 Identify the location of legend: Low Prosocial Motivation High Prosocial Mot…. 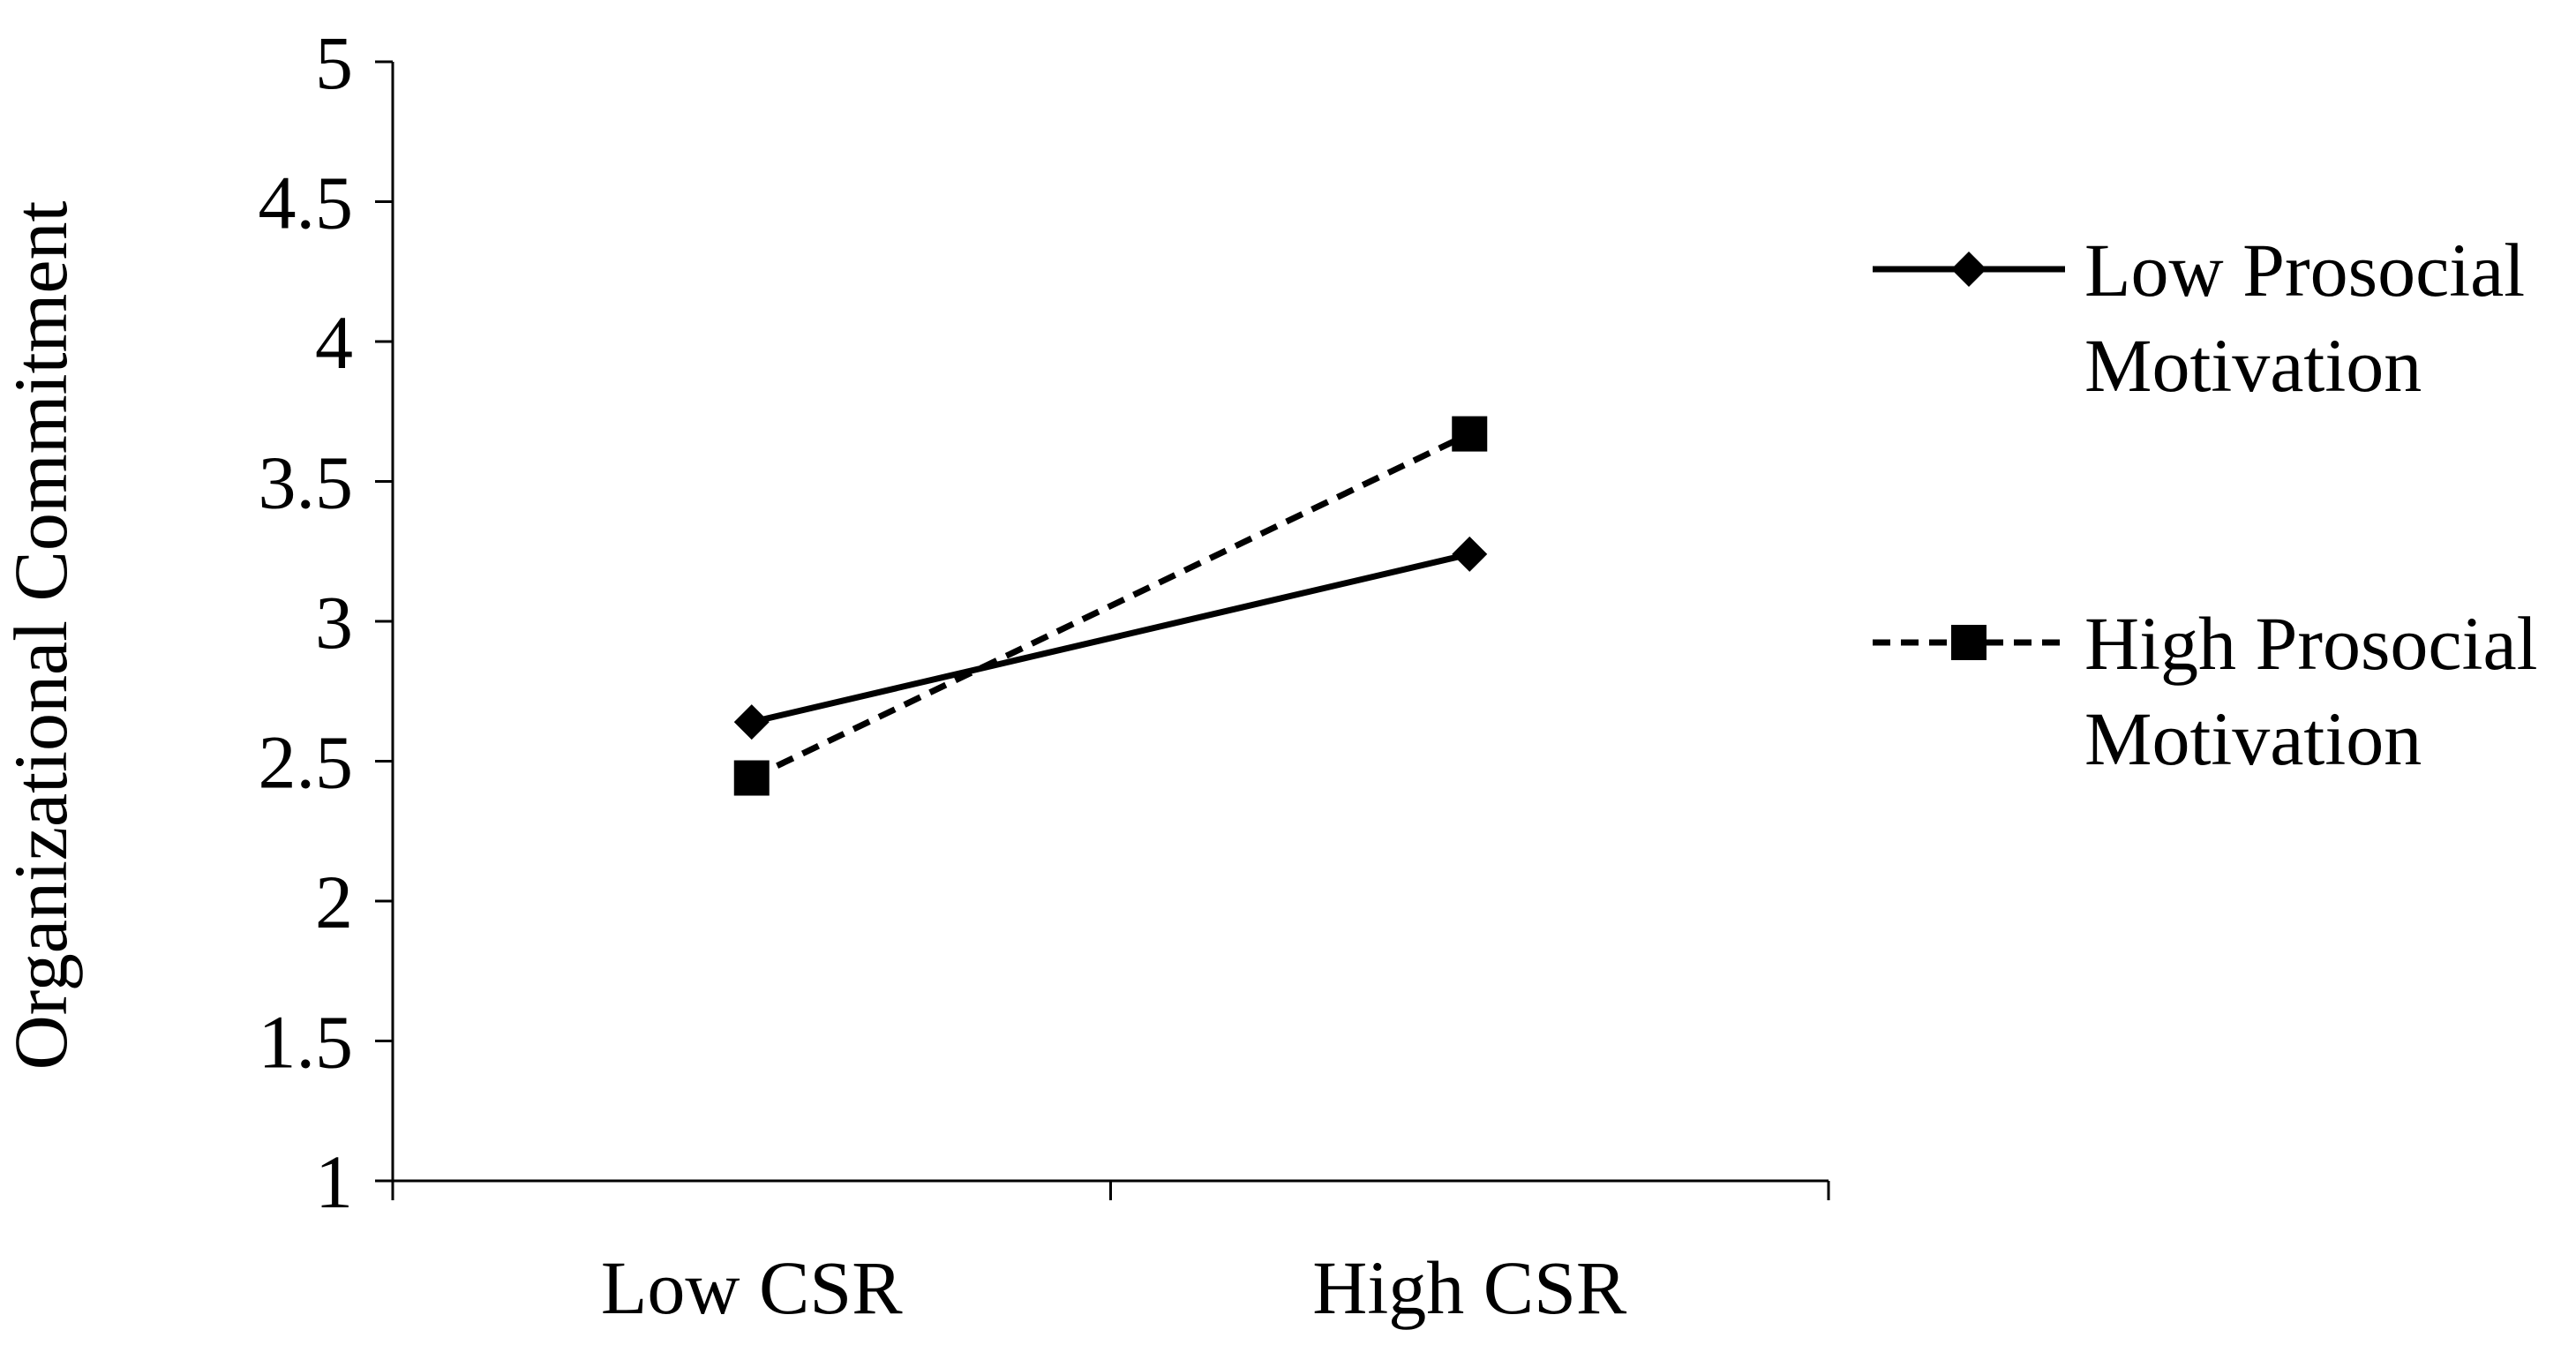
(2205, 504).